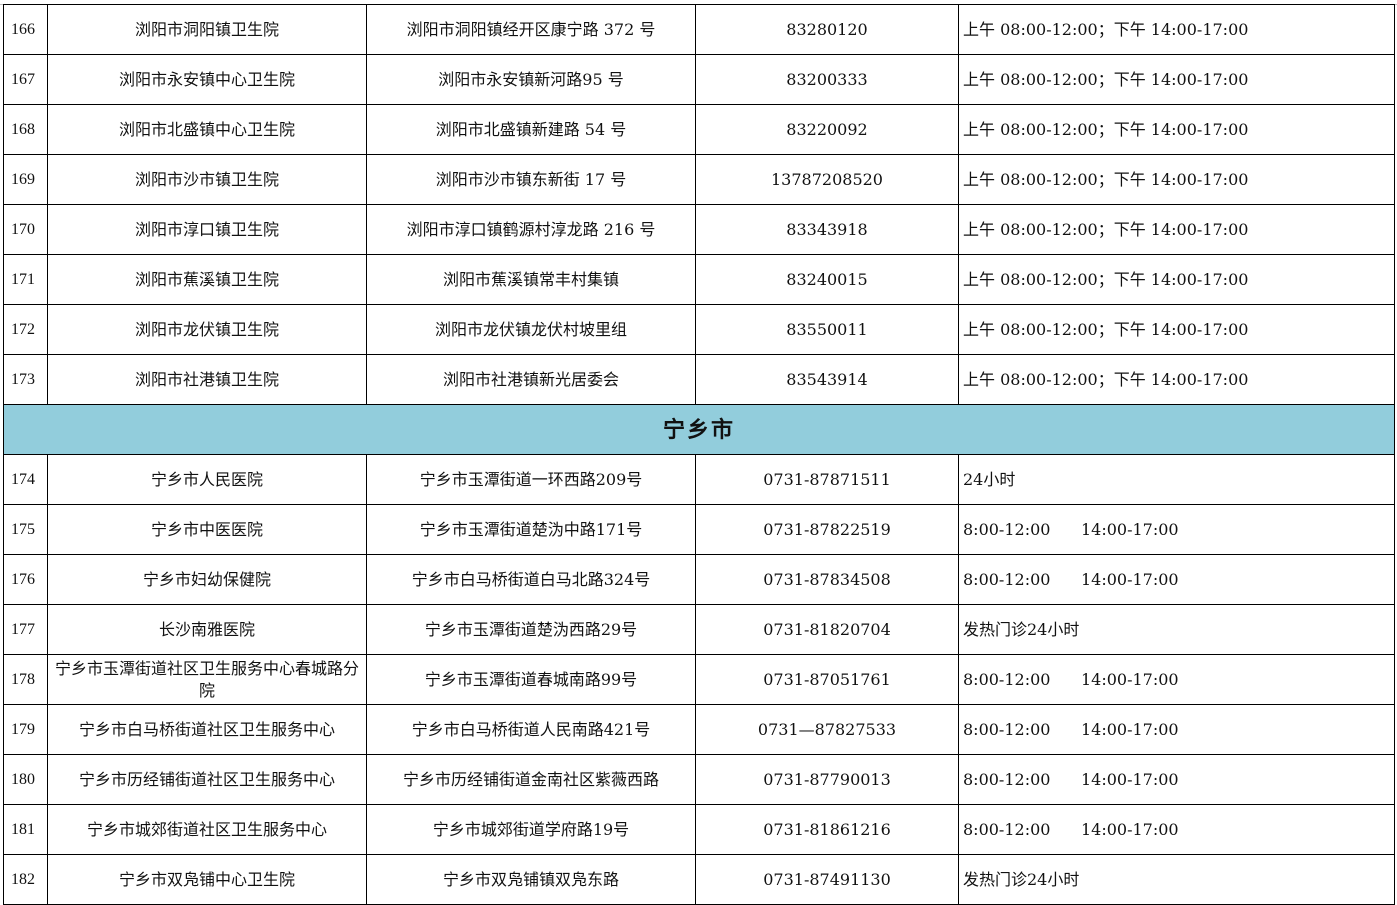  Describe the element at coordinates (827, 529) in the screenshot. I see `clinic-phone: 0731-87822519` at that location.